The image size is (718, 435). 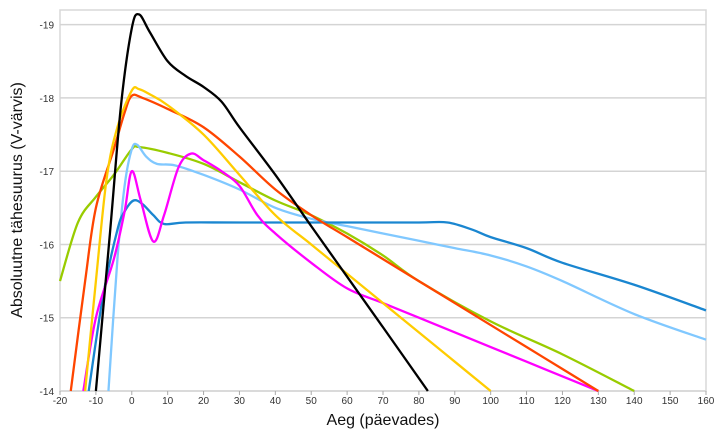 I want to click on x-tick-label: 150, so click(x=670, y=401).